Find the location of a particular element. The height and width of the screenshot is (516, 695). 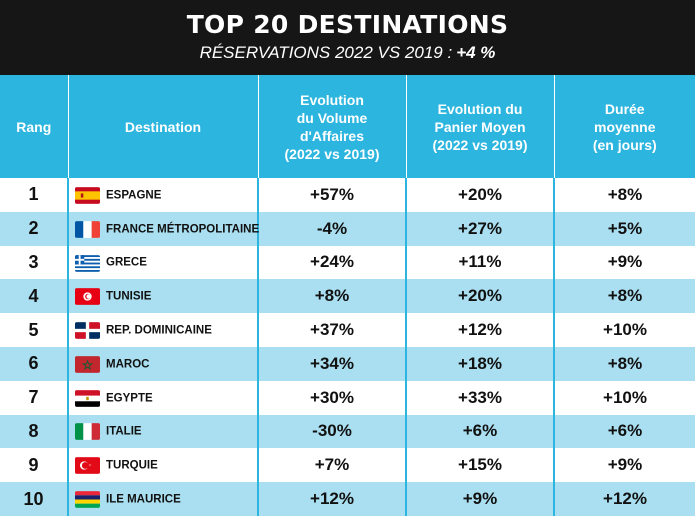

table-row: 5 REP. DOMINICAINE +37% +12% +10% is located at coordinates (347, 330).